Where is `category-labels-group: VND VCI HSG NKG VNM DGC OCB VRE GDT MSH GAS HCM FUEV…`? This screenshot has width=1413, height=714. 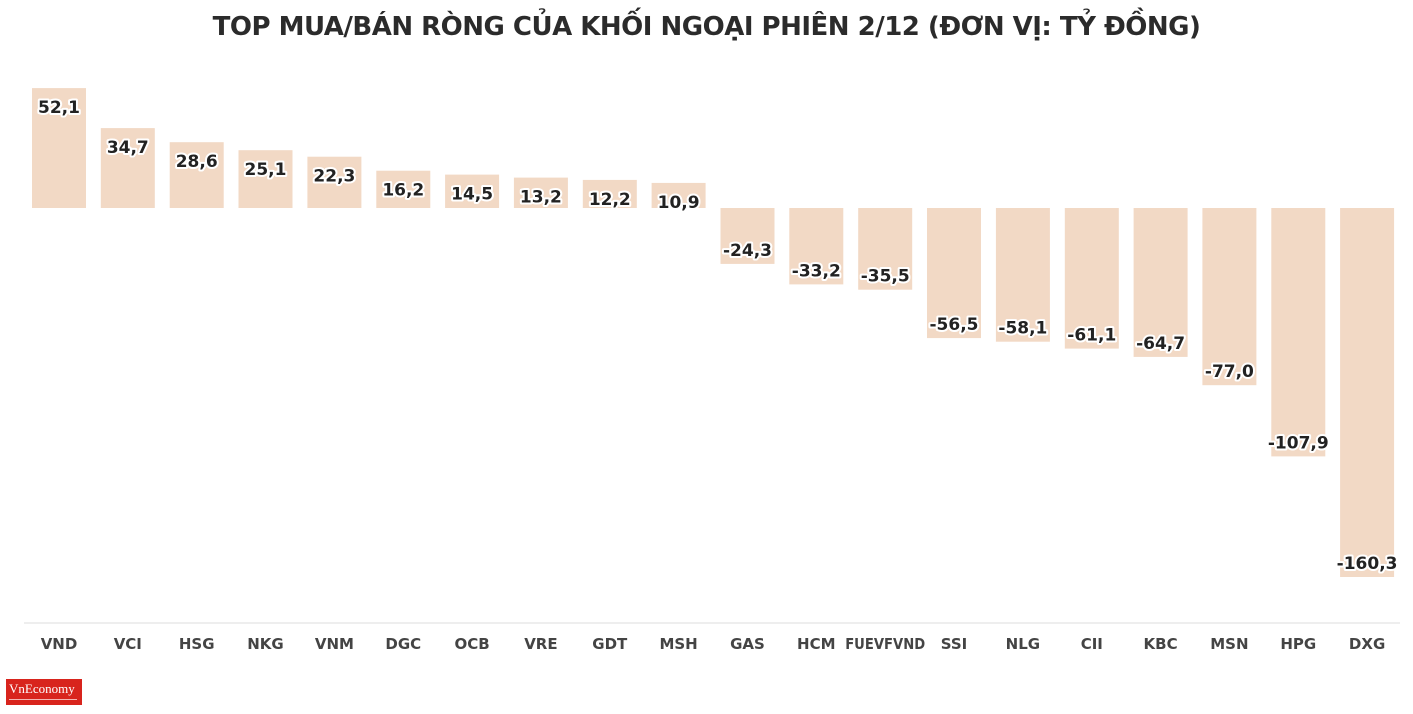 category-labels-group: VND VCI HSG NKG VNM DGC OCB VRE GDT MSH GAS HCM FUEV… is located at coordinates (713, 644).